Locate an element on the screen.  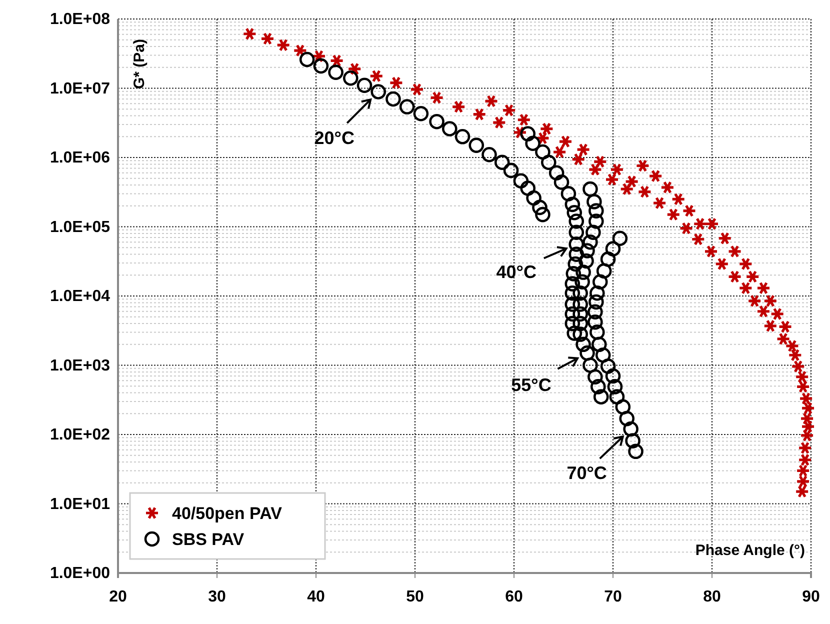
x-tick-label: 40 is located at coordinates (316, 597).